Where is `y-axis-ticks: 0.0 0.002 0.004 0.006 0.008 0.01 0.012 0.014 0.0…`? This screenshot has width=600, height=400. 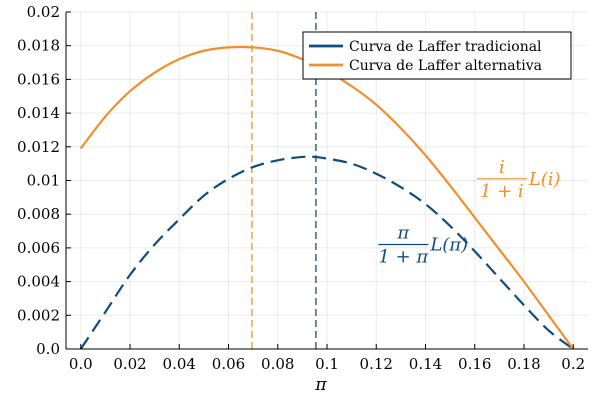 y-axis-ticks: 0.0 0.002 0.004 0.006 0.008 0.01 0.012 0.014 0.0… is located at coordinates (44, 180).